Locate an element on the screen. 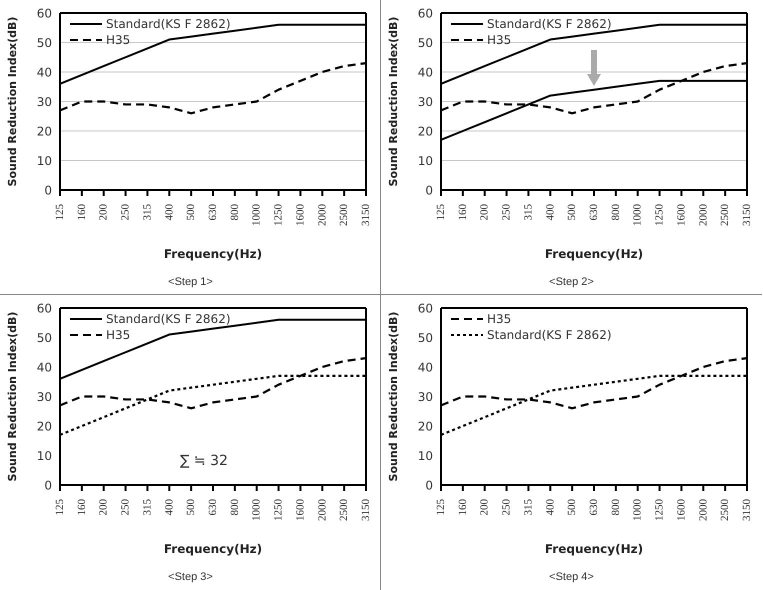 The height and width of the screenshot is (590, 763). text: <Step 1> is located at coordinates (190, 282).